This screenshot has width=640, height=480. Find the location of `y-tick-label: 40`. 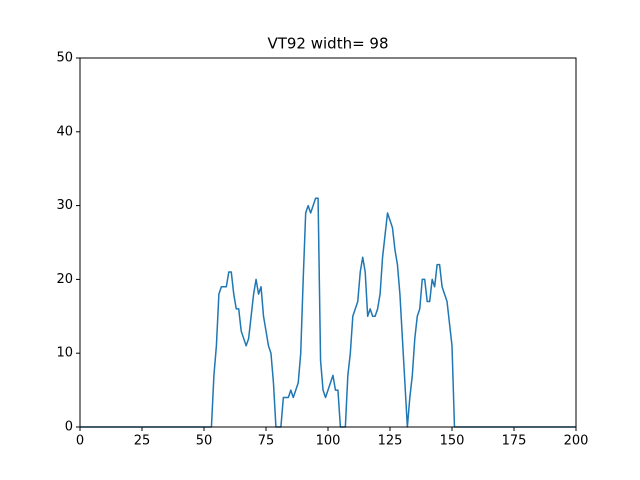

y-tick-label: 40 is located at coordinates (64, 131).